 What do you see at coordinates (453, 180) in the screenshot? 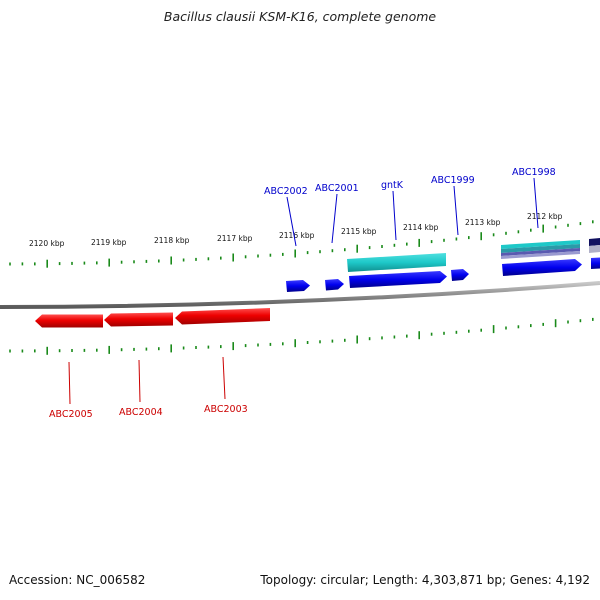
I see `gene-label: ABC1999` at bounding box center [453, 180].